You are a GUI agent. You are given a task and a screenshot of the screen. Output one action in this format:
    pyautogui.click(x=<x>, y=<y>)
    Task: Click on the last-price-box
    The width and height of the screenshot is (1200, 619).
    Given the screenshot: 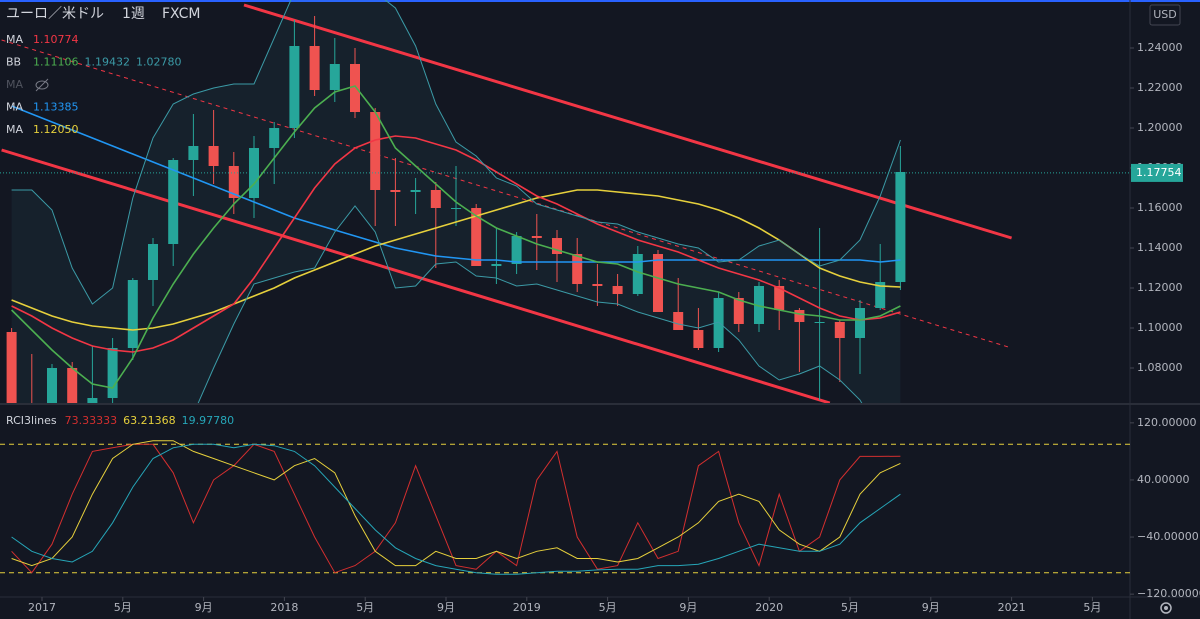 What is the action you would take?
    pyautogui.click(x=1157, y=172)
    